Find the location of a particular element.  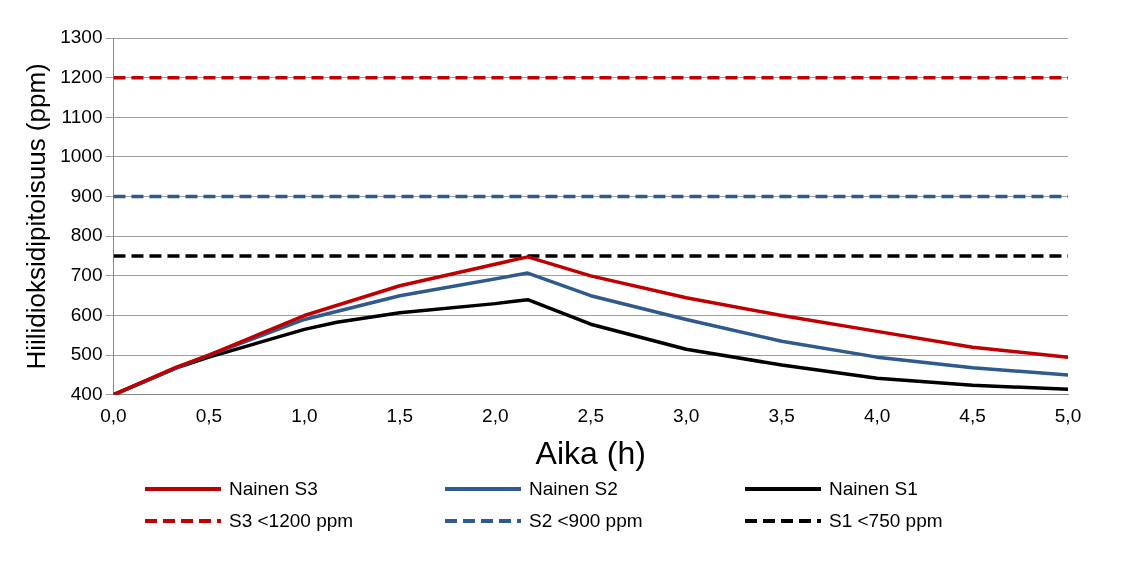

x-tick-label: 0,0 is located at coordinates (113, 416).